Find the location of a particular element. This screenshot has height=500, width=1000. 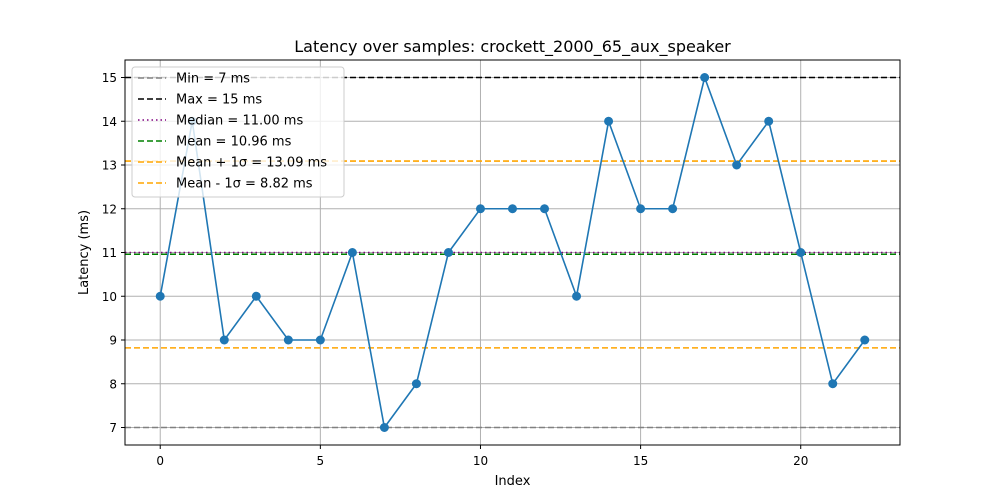

legend-label: Median = 11.00 ms is located at coordinates (239, 121).